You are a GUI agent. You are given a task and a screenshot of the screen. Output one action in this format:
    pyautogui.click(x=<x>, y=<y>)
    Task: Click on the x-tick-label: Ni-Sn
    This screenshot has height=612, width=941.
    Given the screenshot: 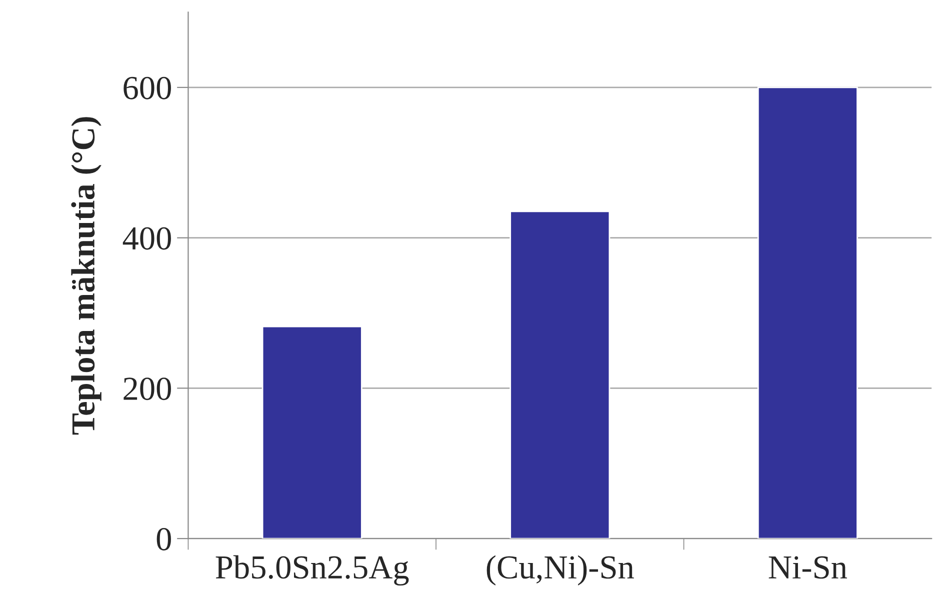 What is the action you would take?
    pyautogui.click(x=808, y=567)
    